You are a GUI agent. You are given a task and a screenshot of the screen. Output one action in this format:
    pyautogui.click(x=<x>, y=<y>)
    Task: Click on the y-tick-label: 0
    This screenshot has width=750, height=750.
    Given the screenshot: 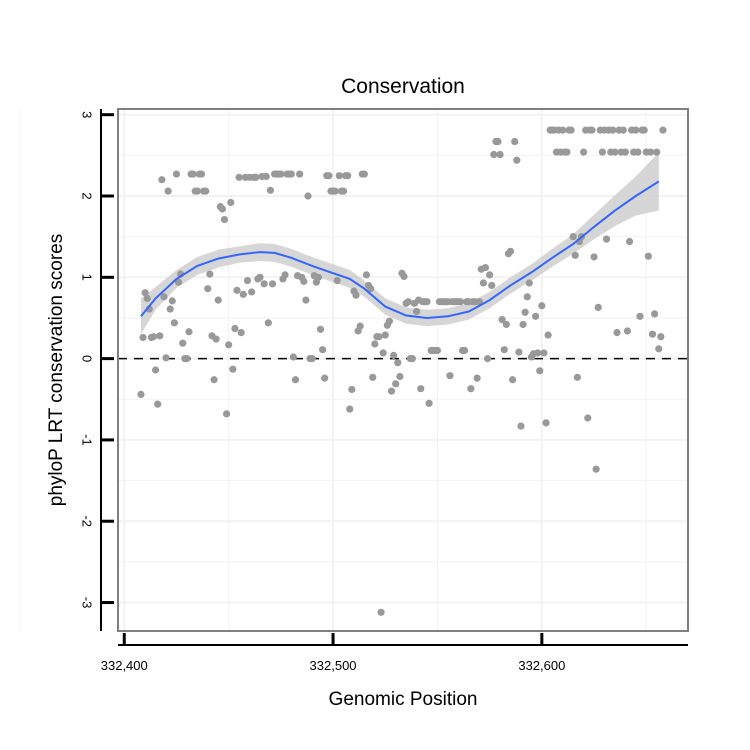 What is the action you would take?
    pyautogui.click(x=87, y=358)
    